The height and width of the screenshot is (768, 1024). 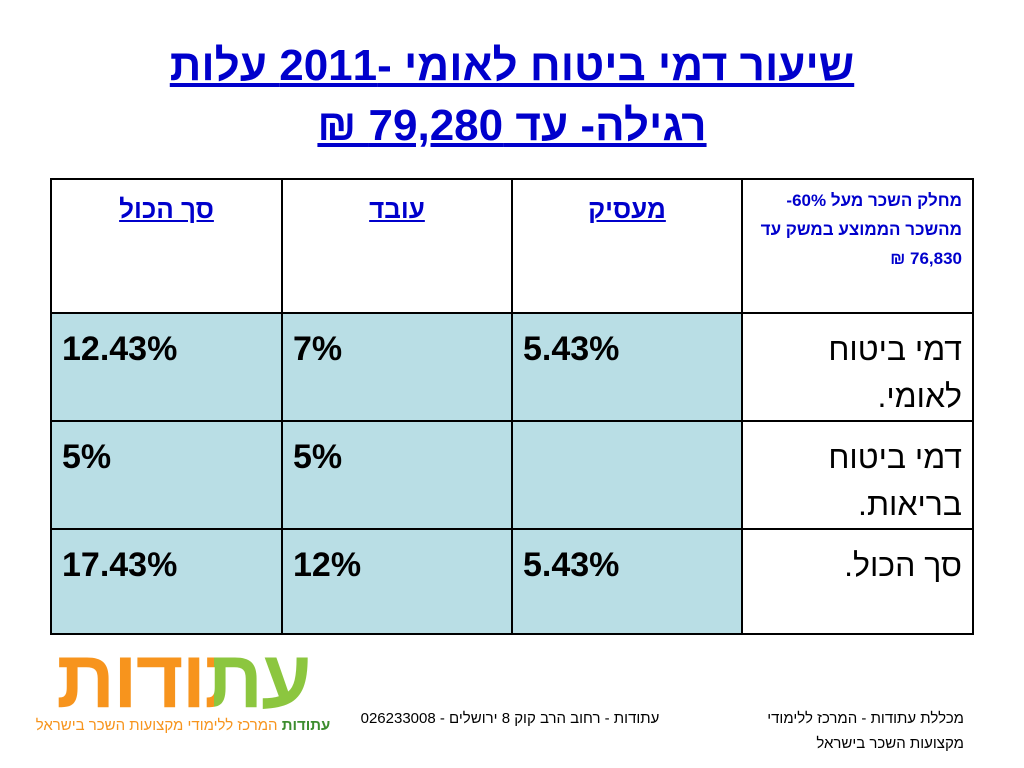 What do you see at coordinates (627, 475) in the screenshot?
I see `table-cell` at bounding box center [627, 475].